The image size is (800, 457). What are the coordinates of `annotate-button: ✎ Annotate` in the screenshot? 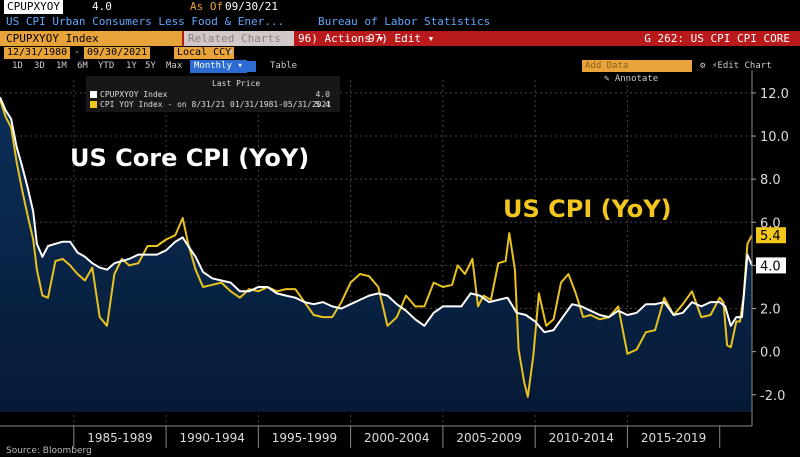 It's located at (631, 79).